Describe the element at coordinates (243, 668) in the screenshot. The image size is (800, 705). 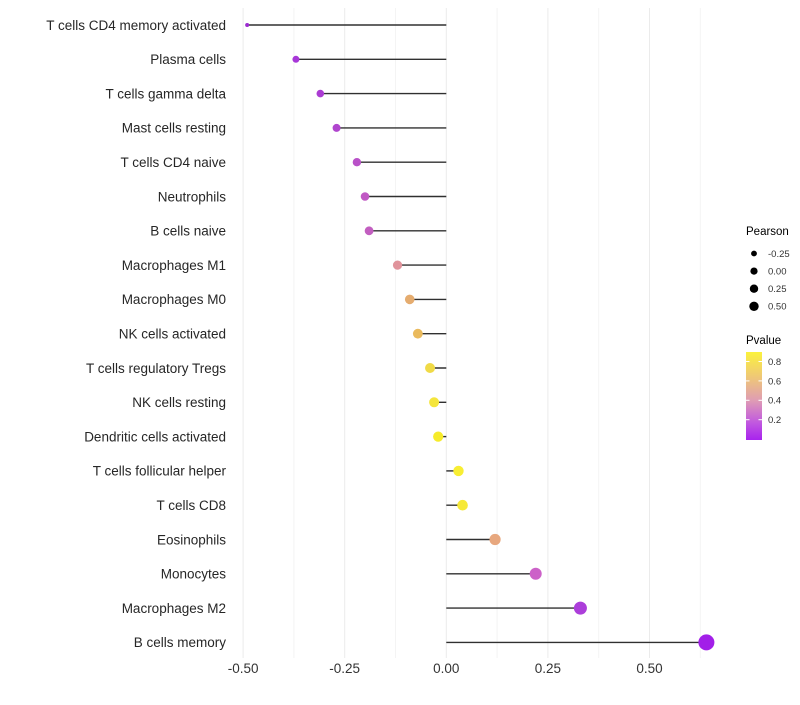
I see `x-axis-tick-label: -0.50` at that location.